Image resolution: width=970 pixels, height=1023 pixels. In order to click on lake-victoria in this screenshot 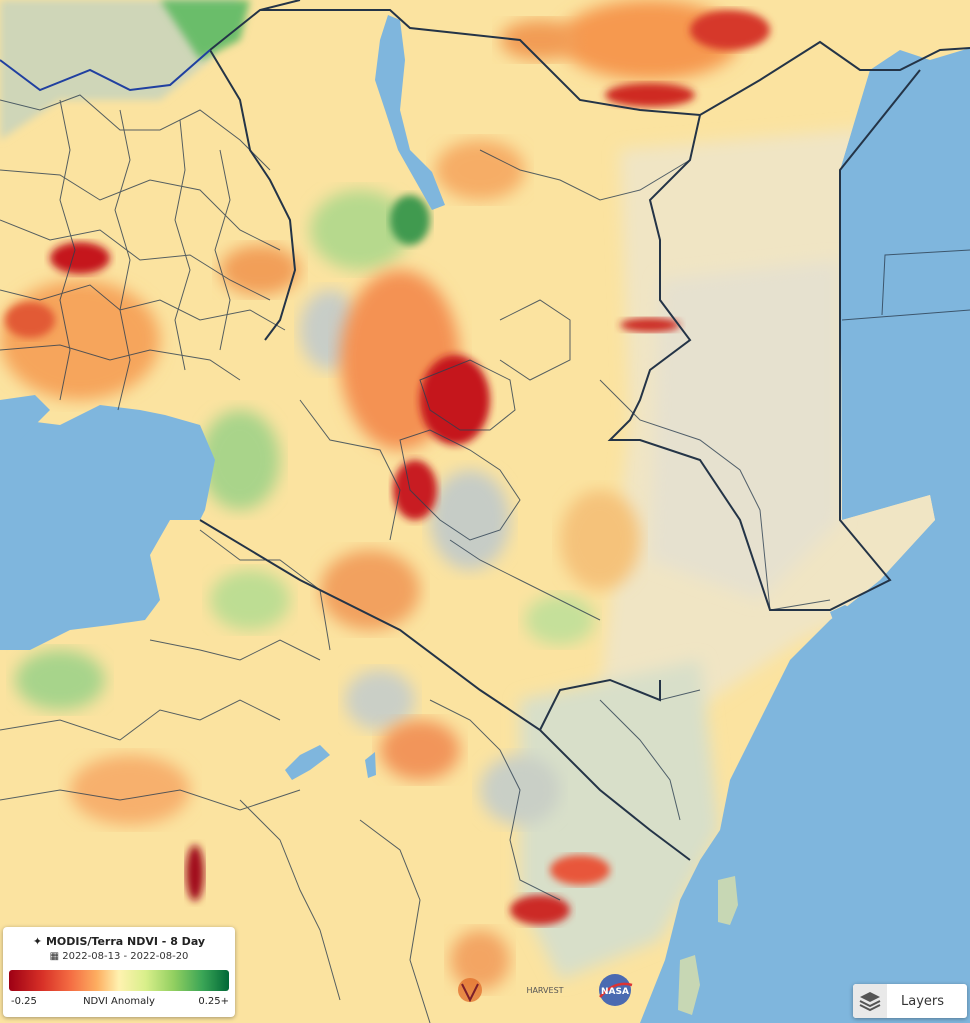, I will do `click(107, 527)`.